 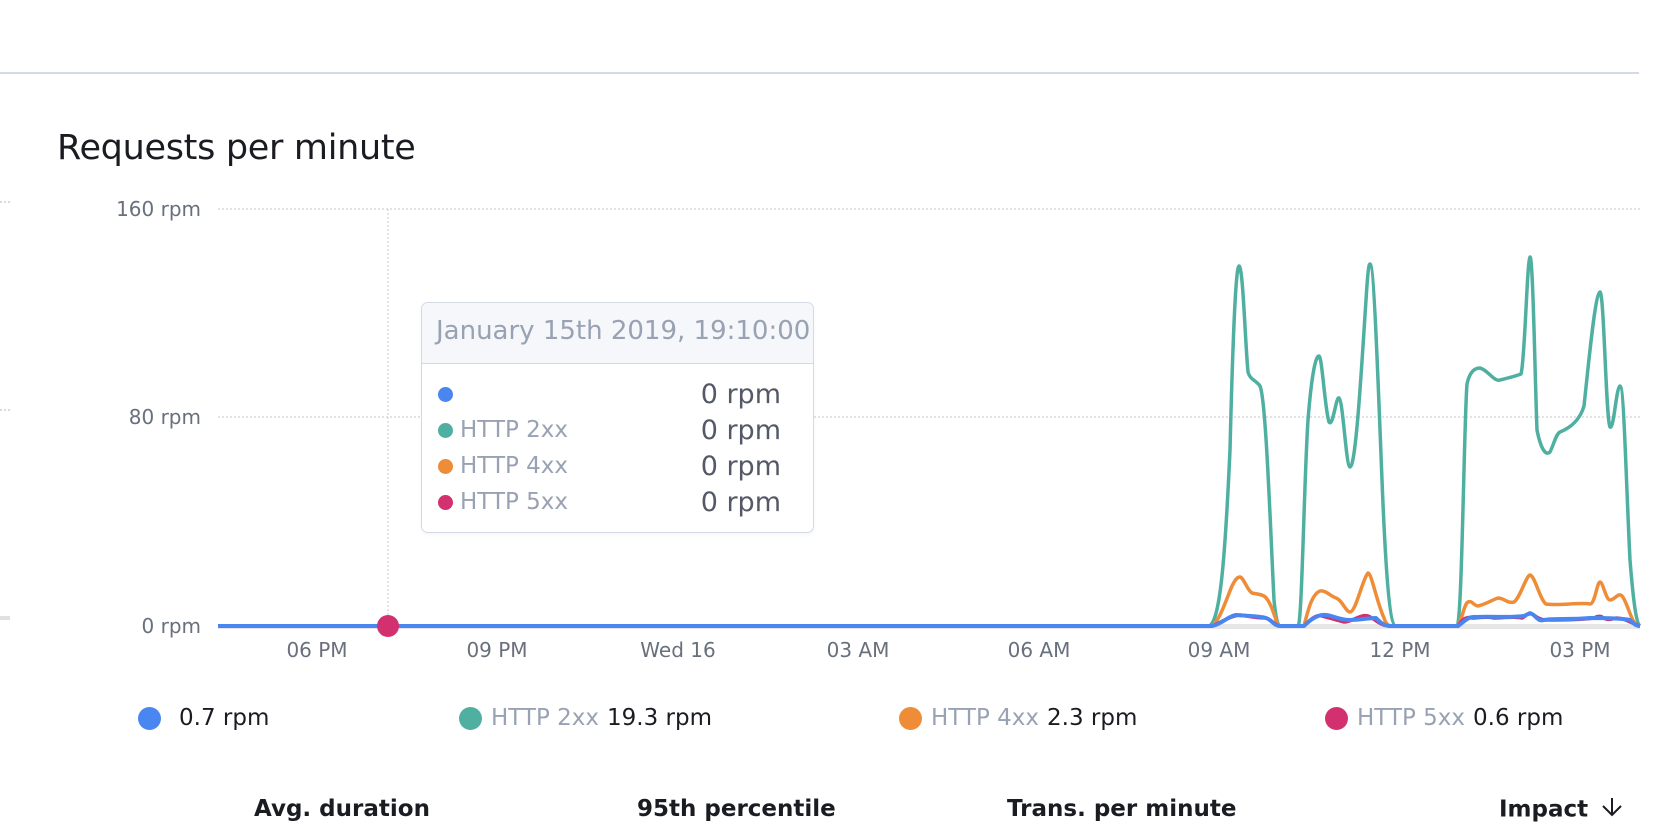 I want to click on y-axis-label: 0 rpm, so click(x=171, y=626).